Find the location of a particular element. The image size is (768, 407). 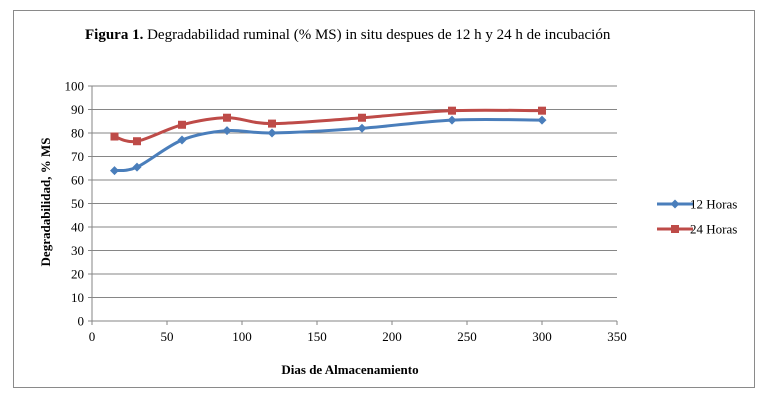

y-tick-label: 80 is located at coordinates (77, 133).